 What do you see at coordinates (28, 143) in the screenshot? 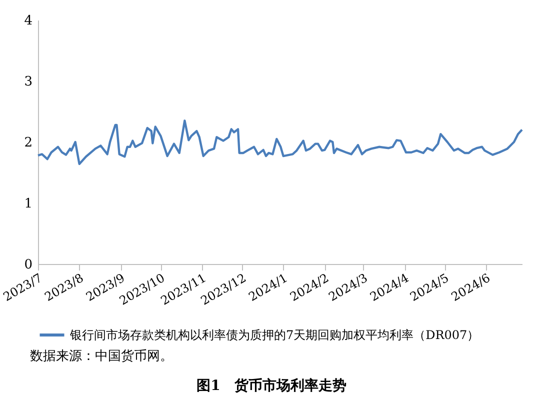
I see `y-tick-label: 2` at bounding box center [28, 143].